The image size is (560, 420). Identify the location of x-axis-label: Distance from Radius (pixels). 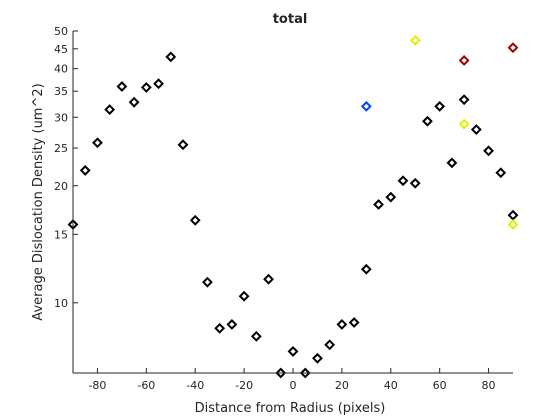
(290, 408).